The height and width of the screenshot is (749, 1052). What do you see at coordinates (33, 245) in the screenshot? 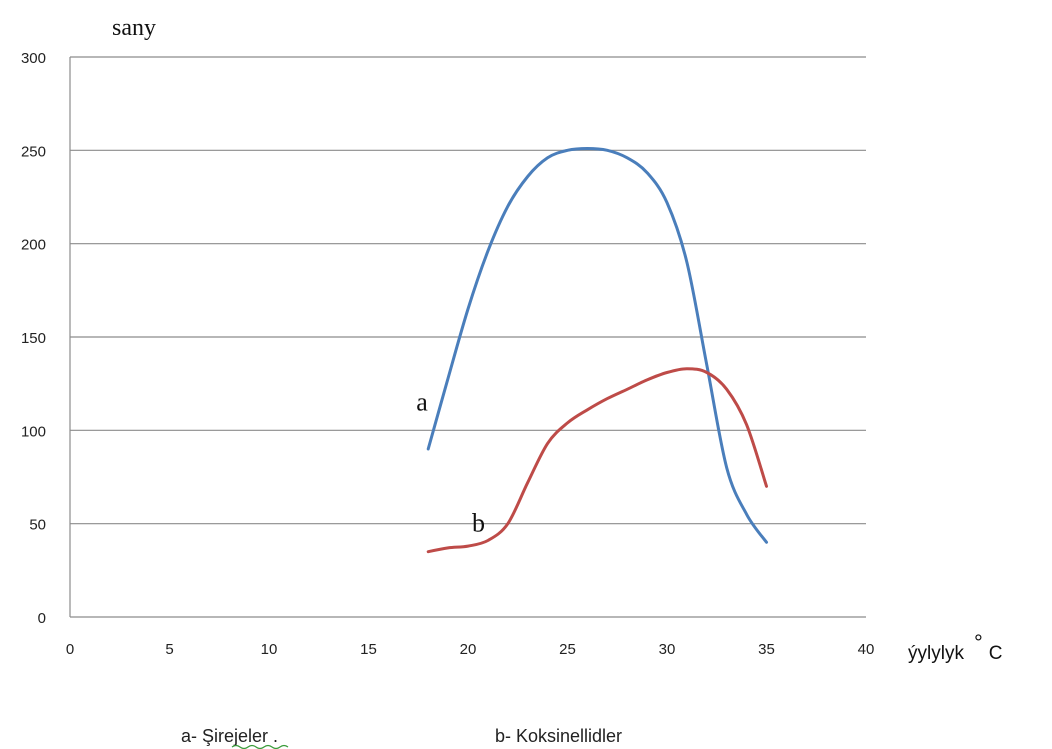
I see `y-tick-label-200: 200` at bounding box center [33, 245].